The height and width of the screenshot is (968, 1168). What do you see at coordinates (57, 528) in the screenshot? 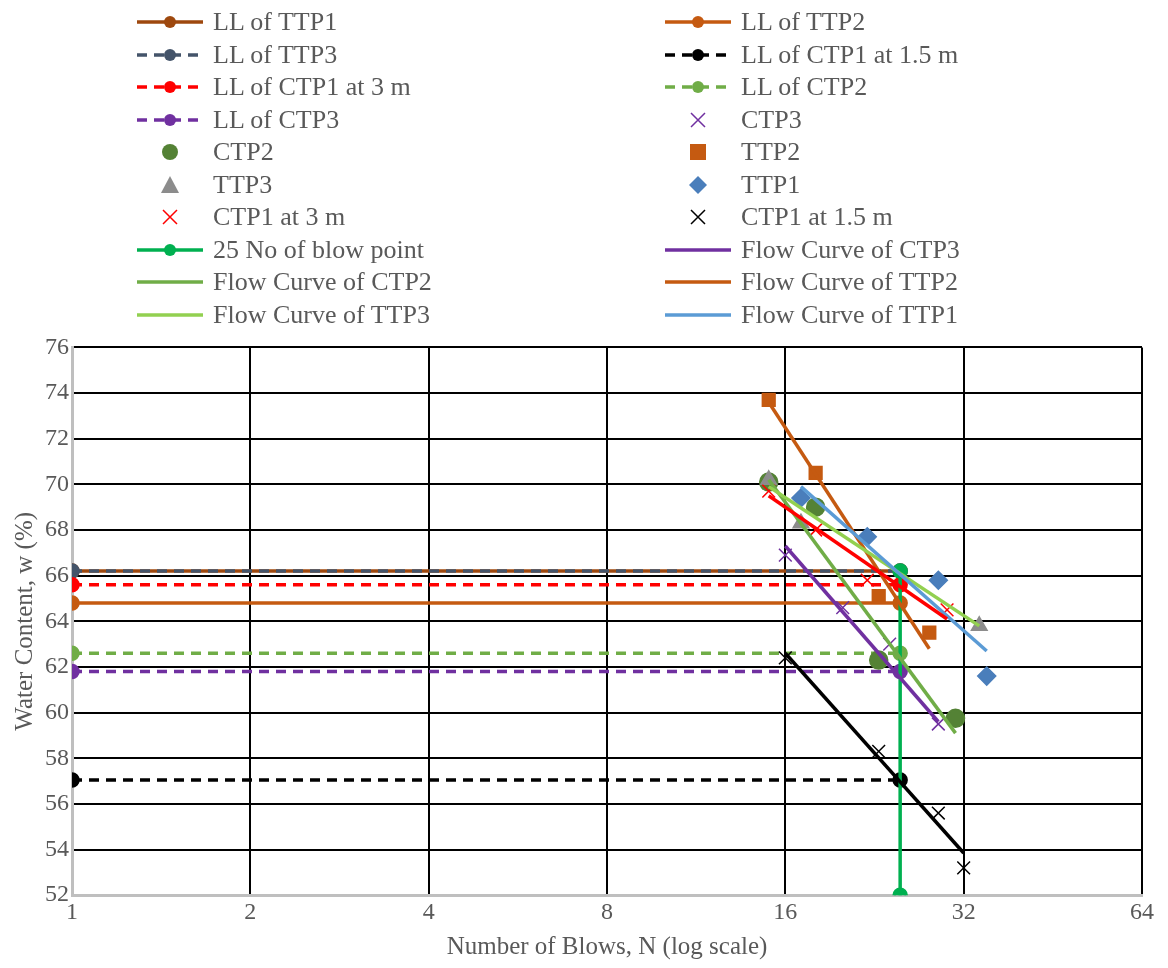
I see `y-tick-label: 68` at bounding box center [57, 528].